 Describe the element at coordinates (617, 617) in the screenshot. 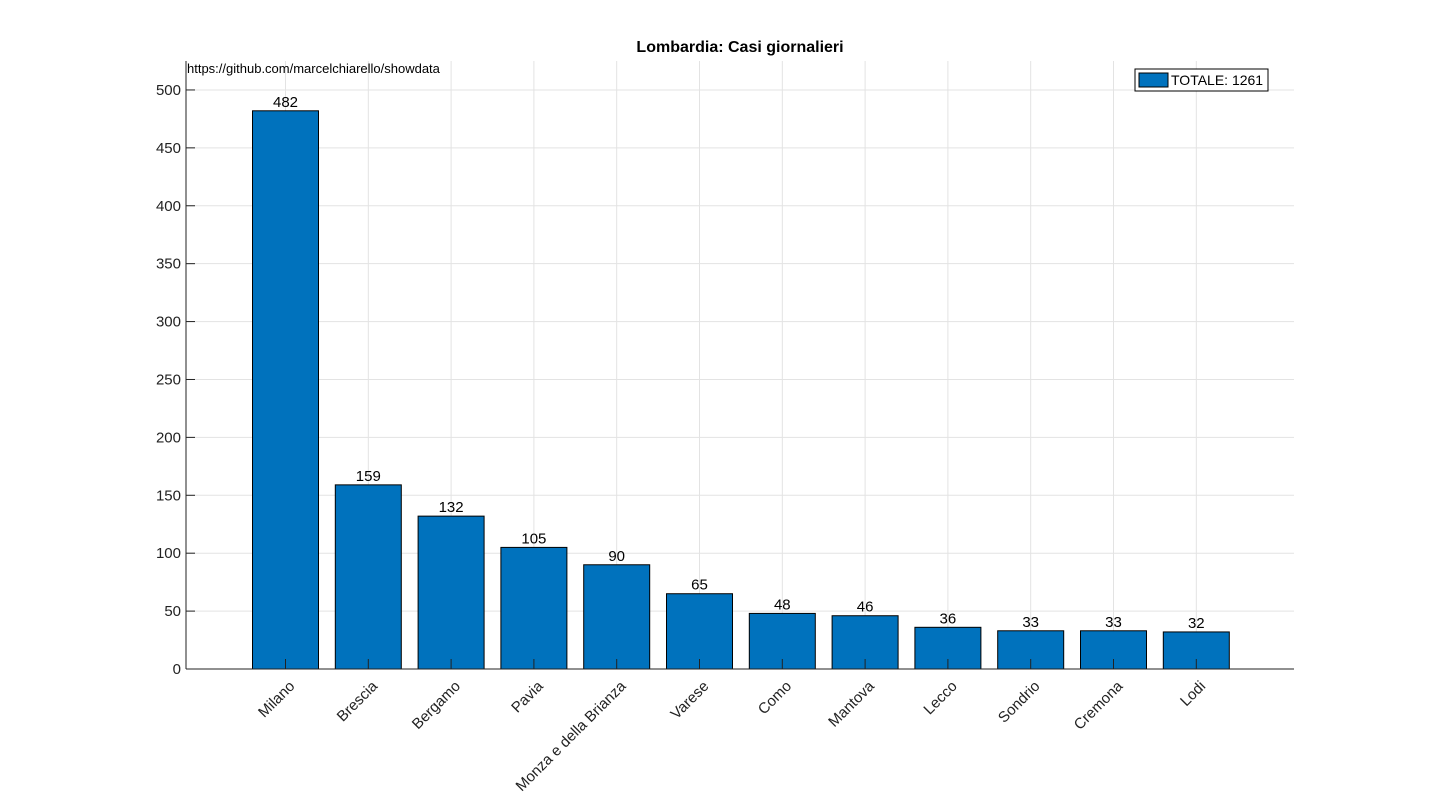

I see `bar-monza-e-della-brianza` at that location.